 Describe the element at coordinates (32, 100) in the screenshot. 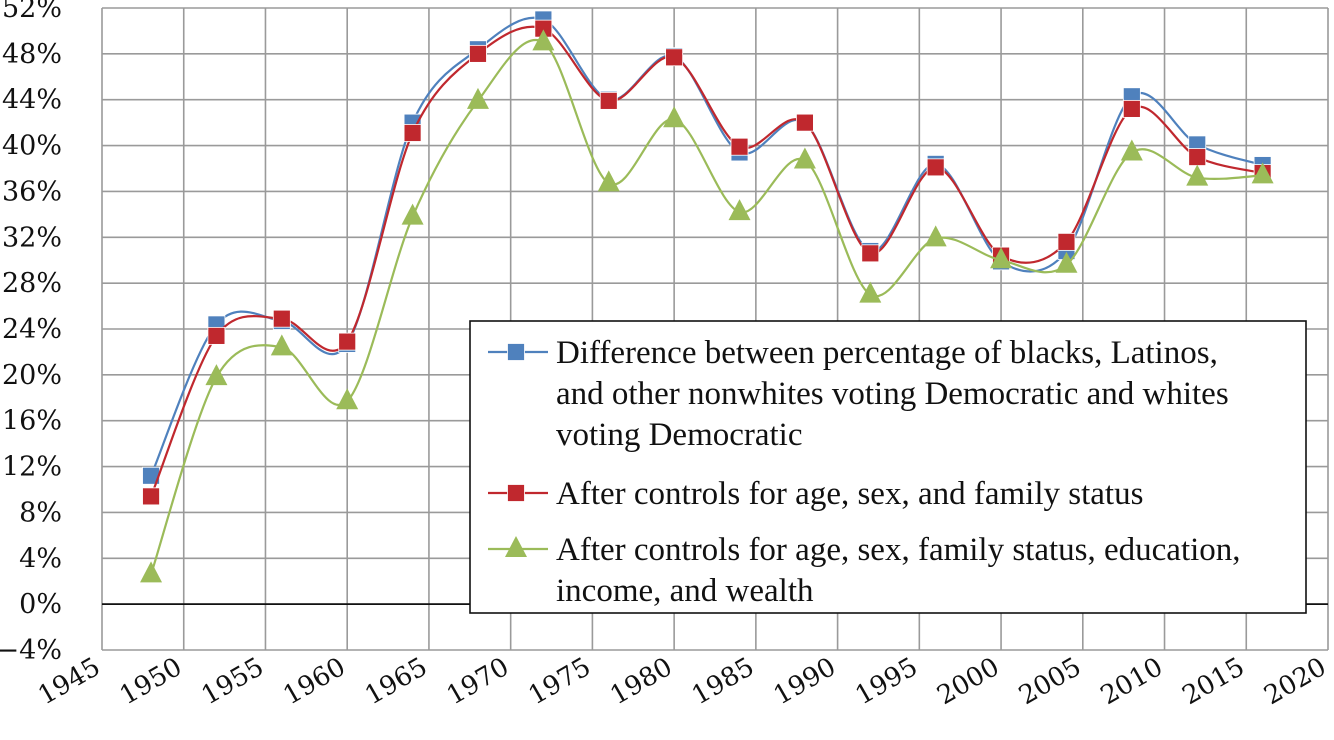

I see `y-tick-label: 44%` at that location.